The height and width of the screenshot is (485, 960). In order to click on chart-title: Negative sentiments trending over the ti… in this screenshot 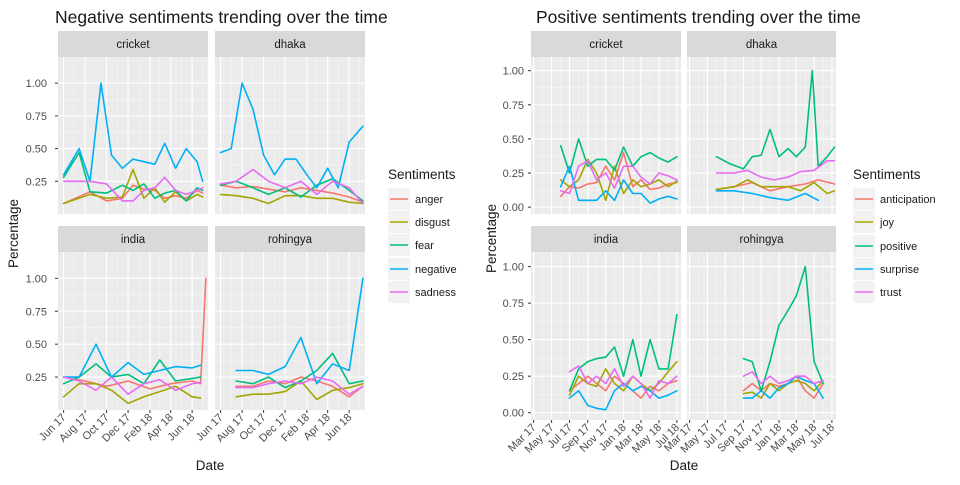, I will do `click(221, 17)`.